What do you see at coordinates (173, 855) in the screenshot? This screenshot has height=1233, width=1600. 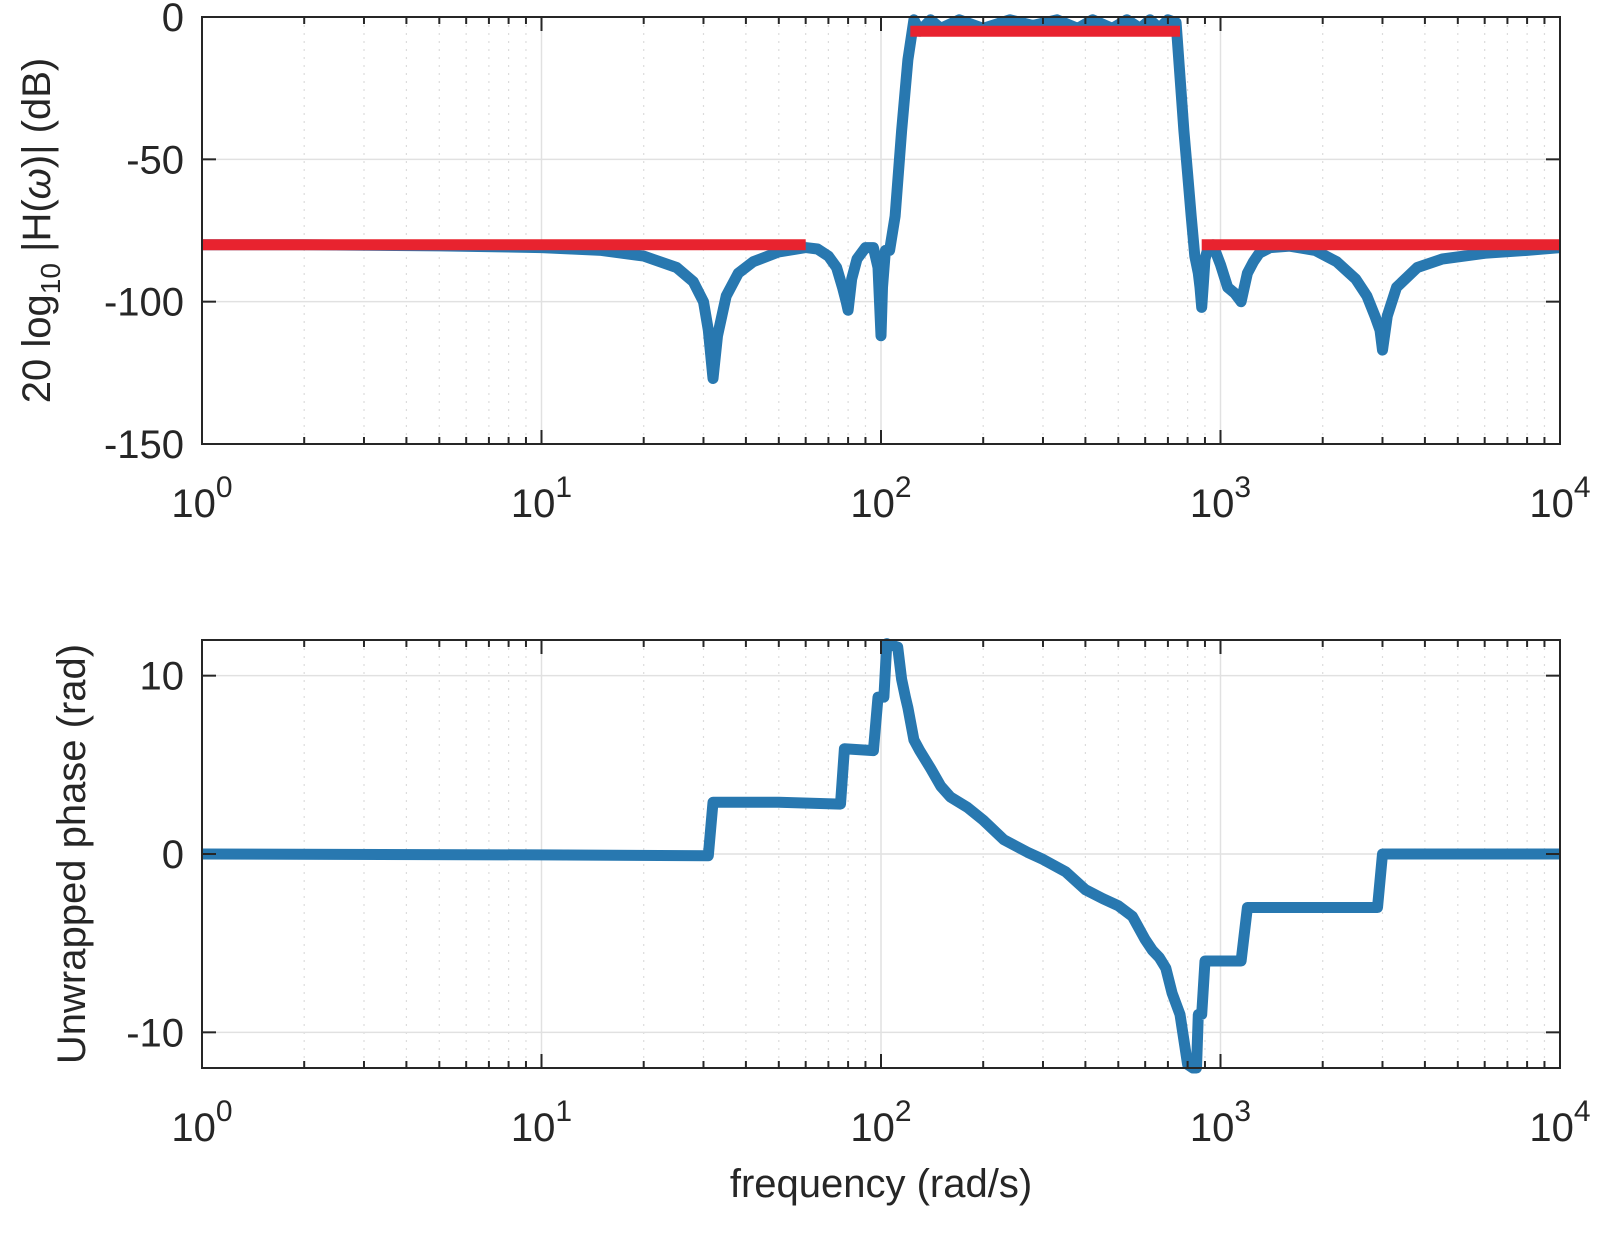 I see `phase-y-tick-label: 0` at bounding box center [173, 855].